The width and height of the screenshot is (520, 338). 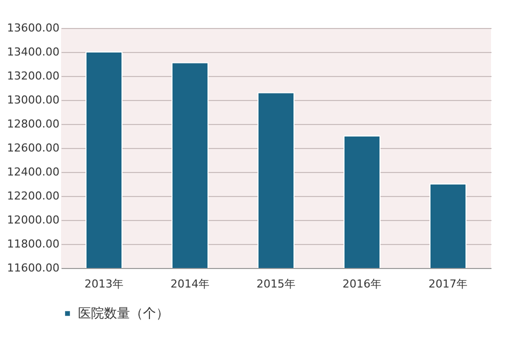 What do you see at coordinates (276, 284) in the screenshot?
I see `x-tick-label: 2015年` at bounding box center [276, 284].